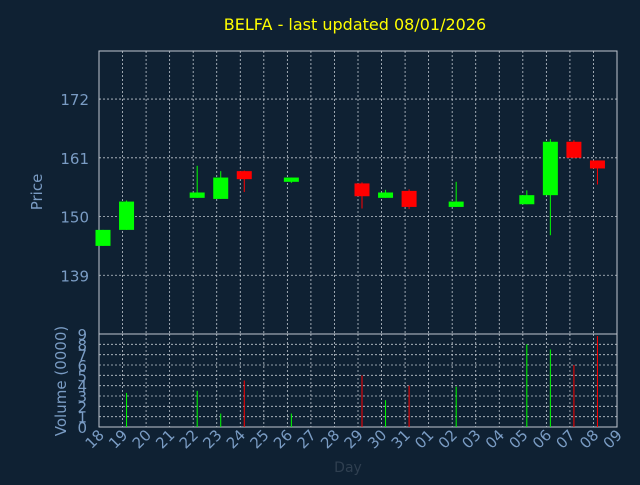  Describe the element at coordinates (189, 439) in the screenshot. I see `x-tick-label: 22` at that location.